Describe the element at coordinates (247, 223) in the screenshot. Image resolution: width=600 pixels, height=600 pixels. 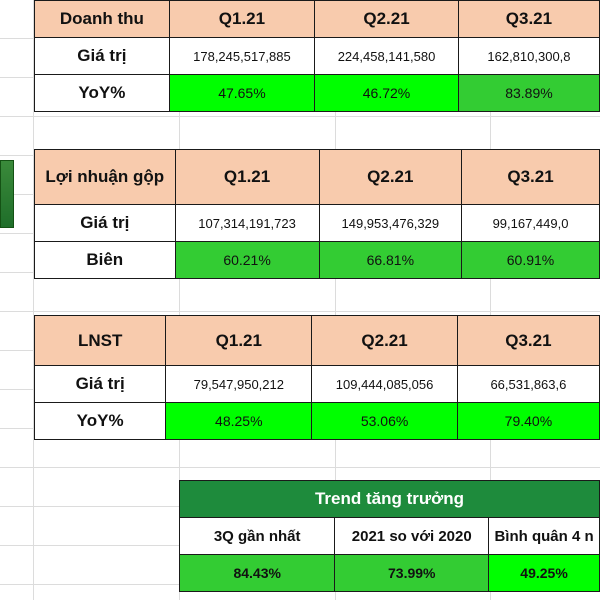
I see `value-cell: 107,314,191,723` at that location.